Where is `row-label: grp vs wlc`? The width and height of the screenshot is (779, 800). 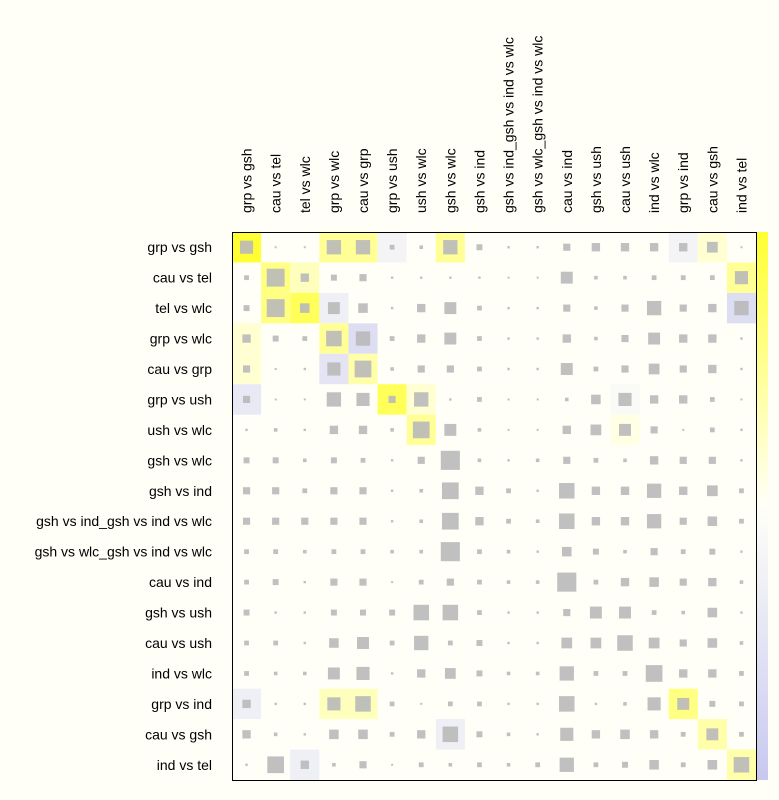 row-label: grp vs wlc is located at coordinates (181, 339).